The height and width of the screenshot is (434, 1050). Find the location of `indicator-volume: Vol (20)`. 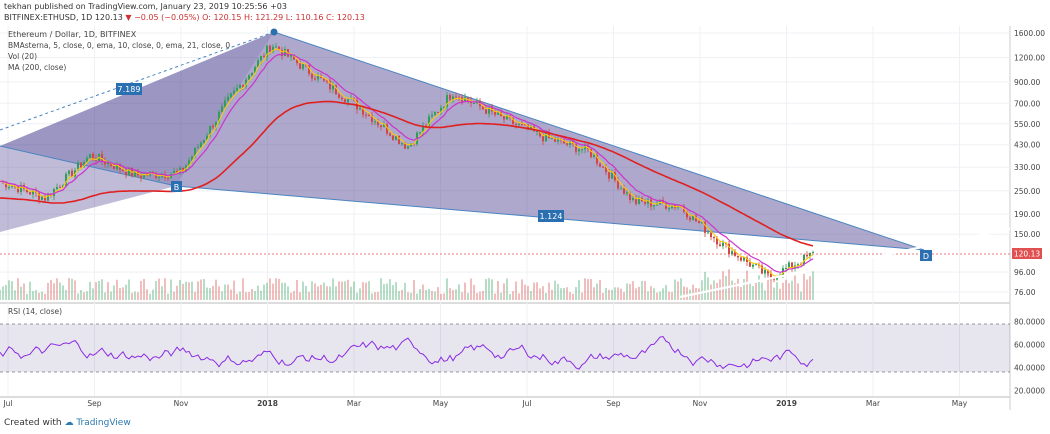

indicator-volume: Vol (20) is located at coordinates (22, 56).